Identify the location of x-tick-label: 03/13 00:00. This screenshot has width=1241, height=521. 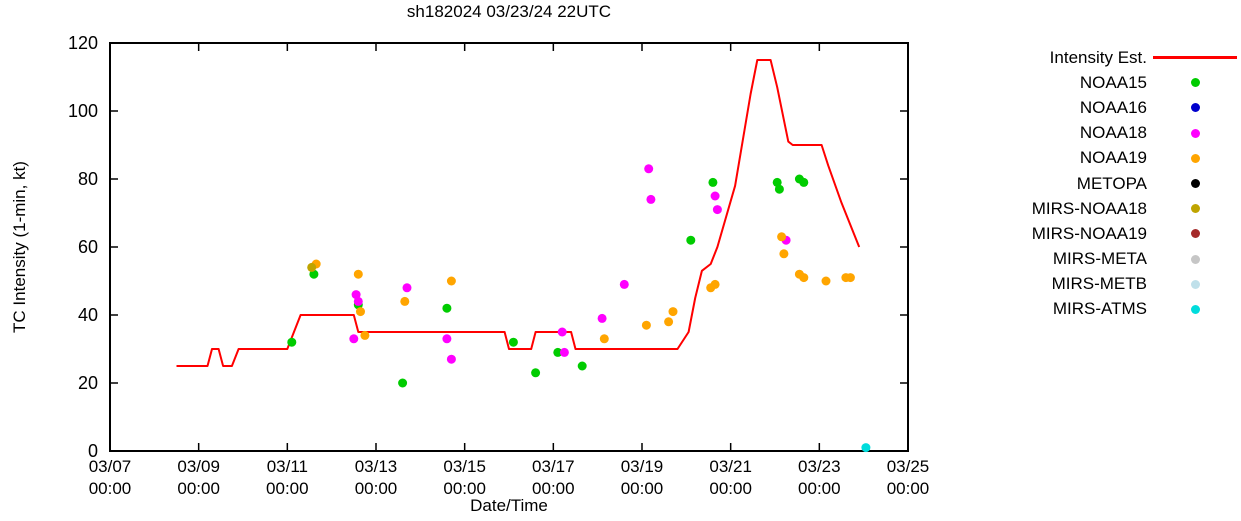
(376, 477).